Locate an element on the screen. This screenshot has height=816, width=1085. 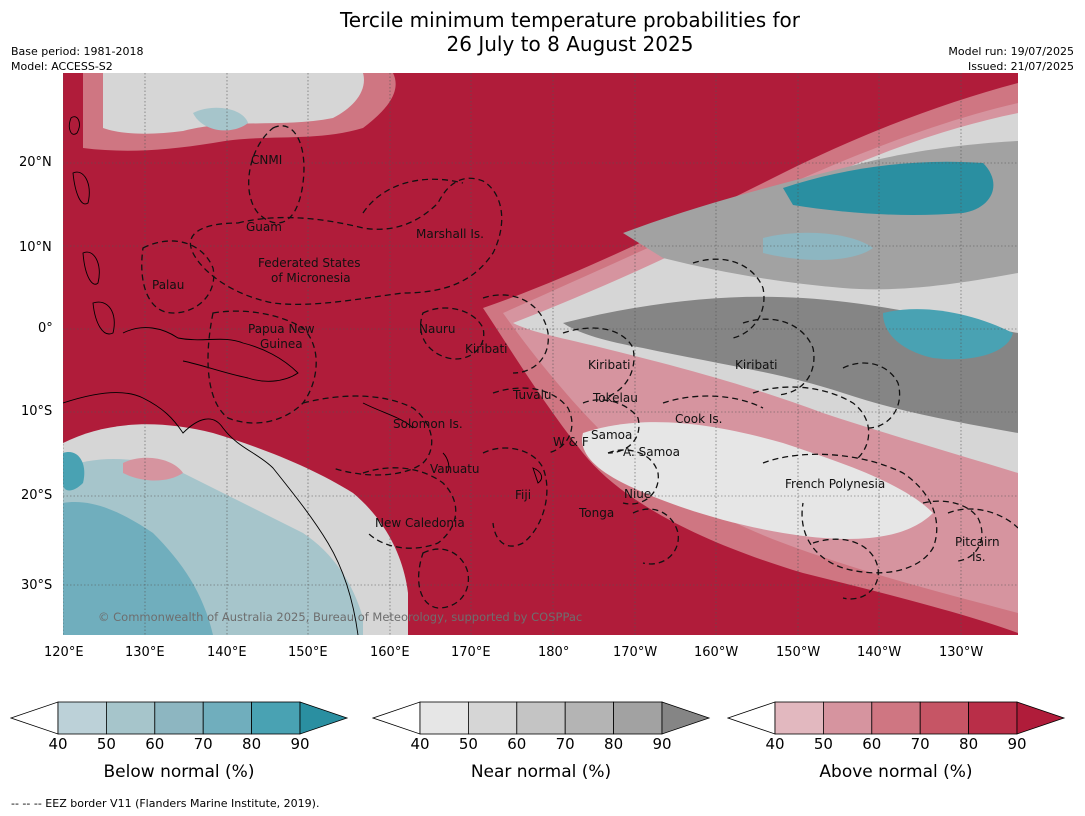
lon-label-140w: 140°W is located at coordinates (879, 652).